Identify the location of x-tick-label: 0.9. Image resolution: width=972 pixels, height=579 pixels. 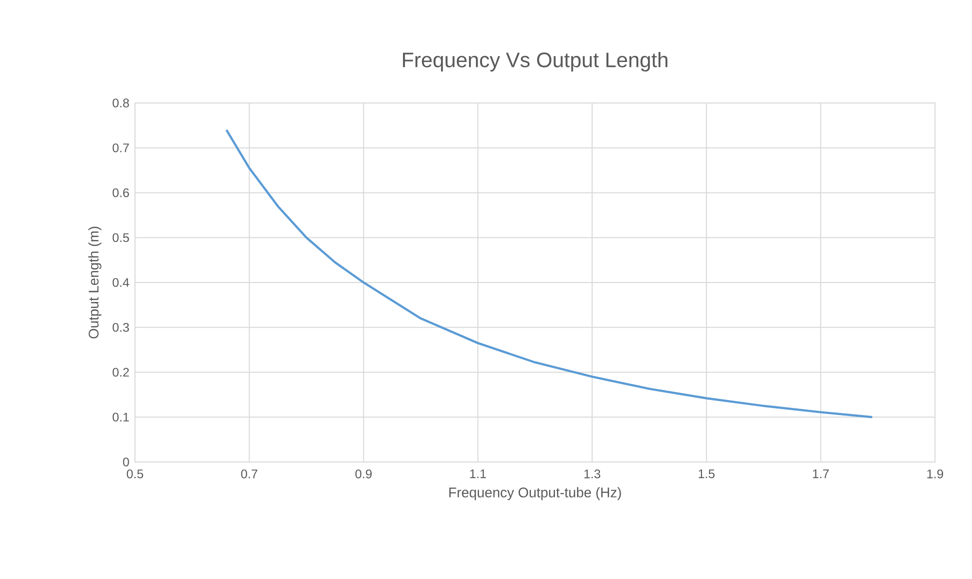
(363, 474).